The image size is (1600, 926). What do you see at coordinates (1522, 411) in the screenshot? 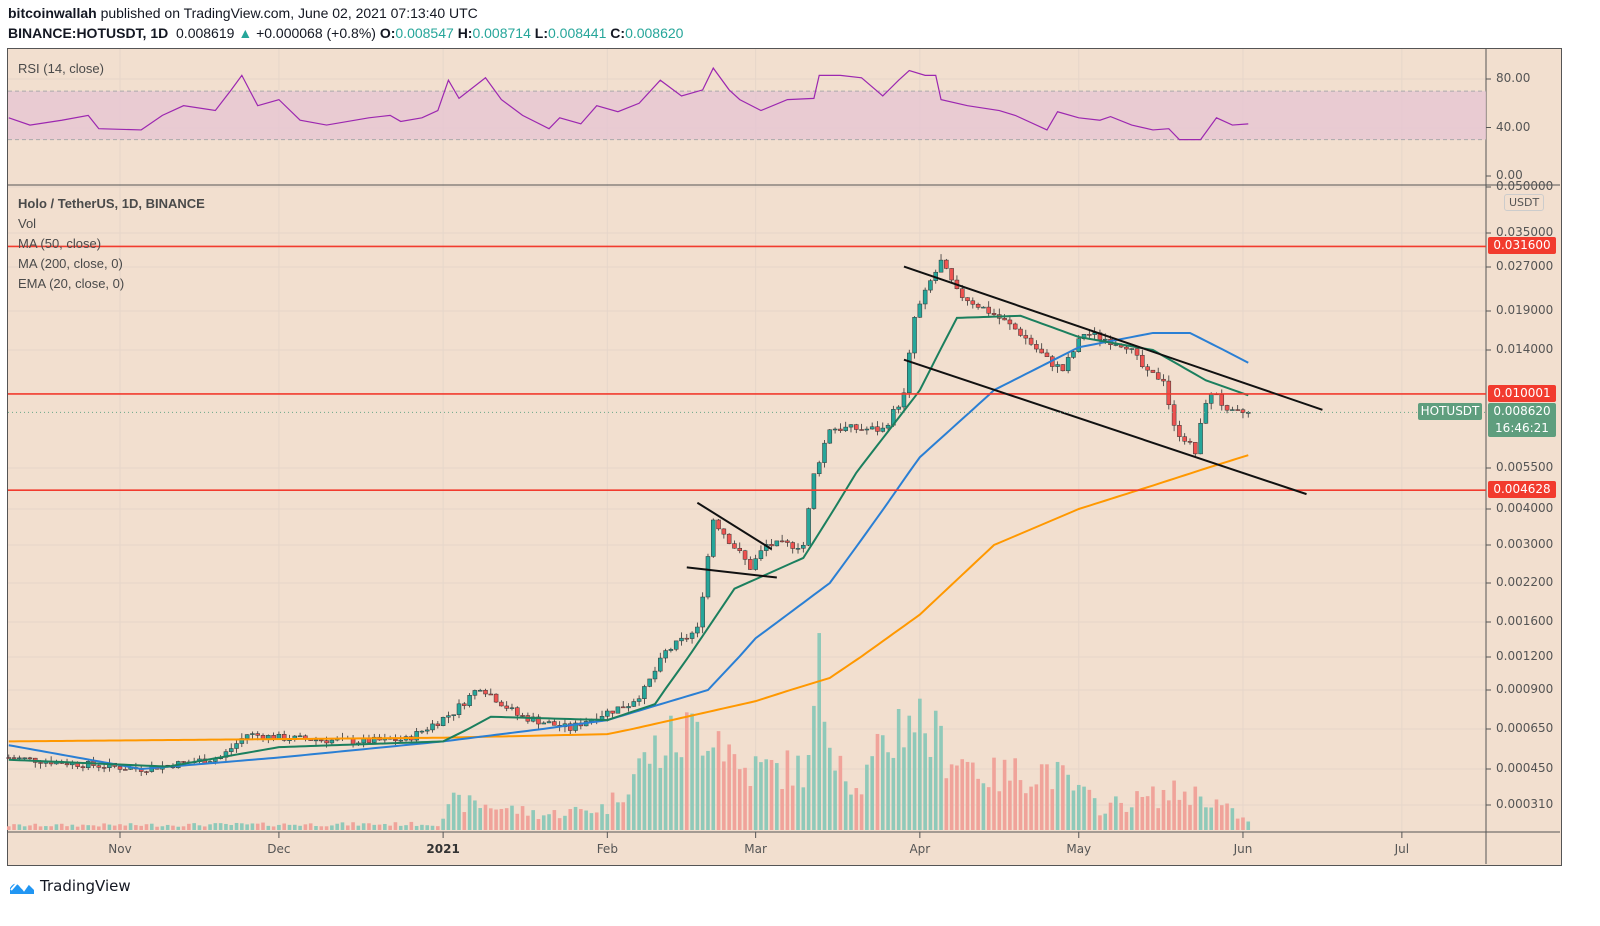
I see `current-price: 0.008620` at bounding box center [1522, 411].